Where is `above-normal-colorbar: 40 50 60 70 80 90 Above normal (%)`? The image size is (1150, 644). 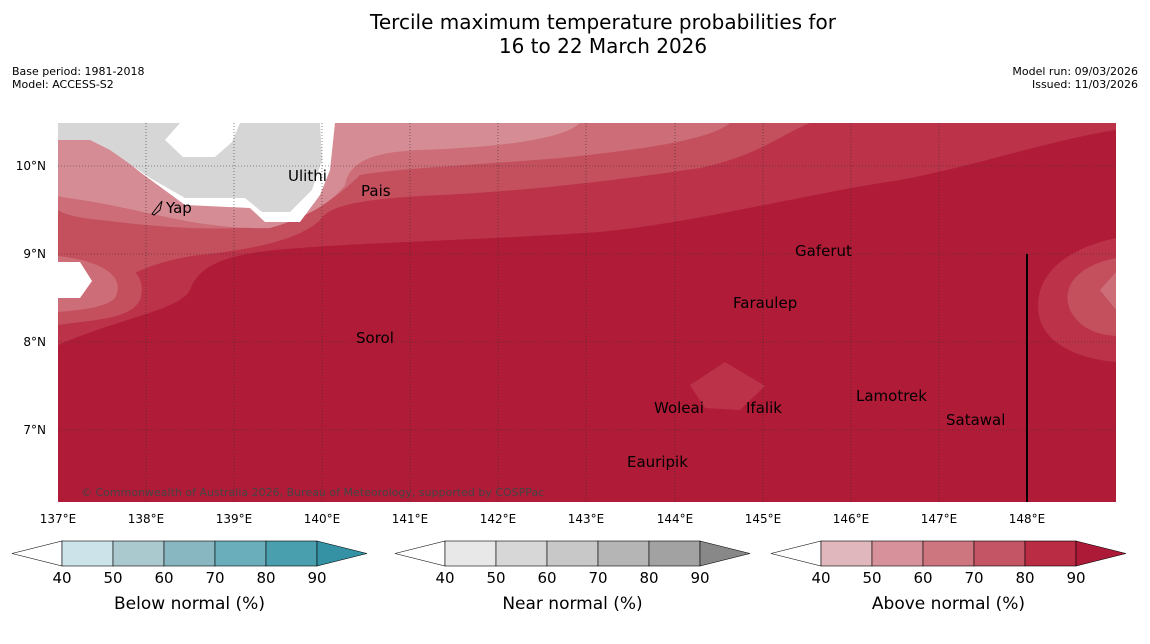 above-normal-colorbar: 40 50 60 70 80 90 Above normal (%) is located at coordinates (948, 577).